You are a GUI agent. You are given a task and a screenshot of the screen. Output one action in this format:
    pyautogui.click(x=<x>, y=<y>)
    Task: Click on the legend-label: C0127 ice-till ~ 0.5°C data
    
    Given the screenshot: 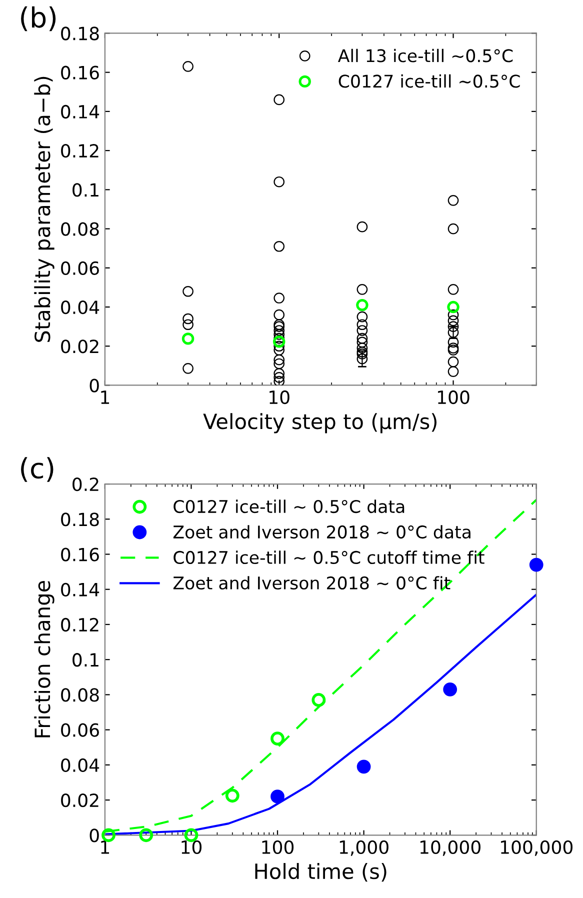 What is the action you would take?
    pyautogui.click(x=289, y=507)
    